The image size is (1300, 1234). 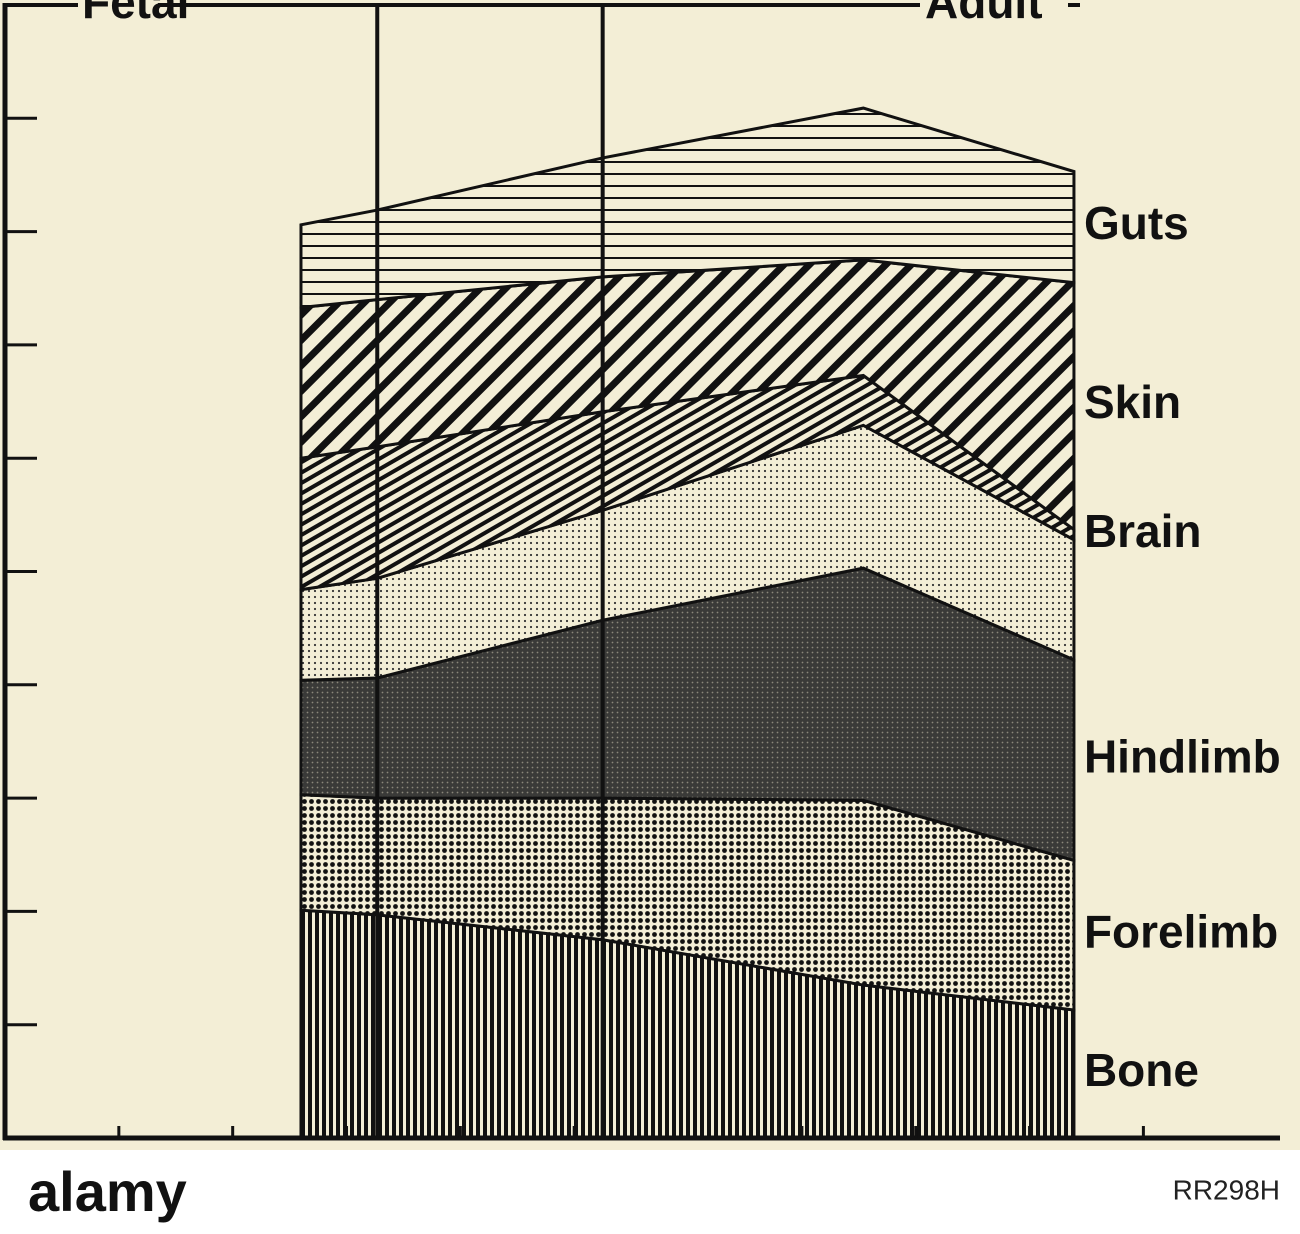 I want to click on brand-logo: alamy, so click(x=107, y=1191).